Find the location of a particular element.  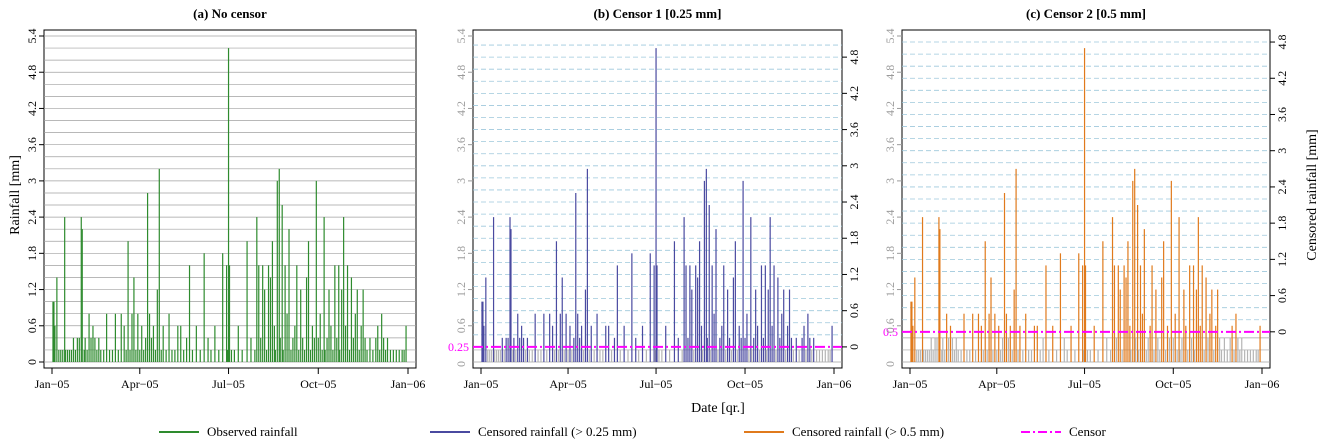

censor-value-label: 0.25 is located at coordinates (458, 347).